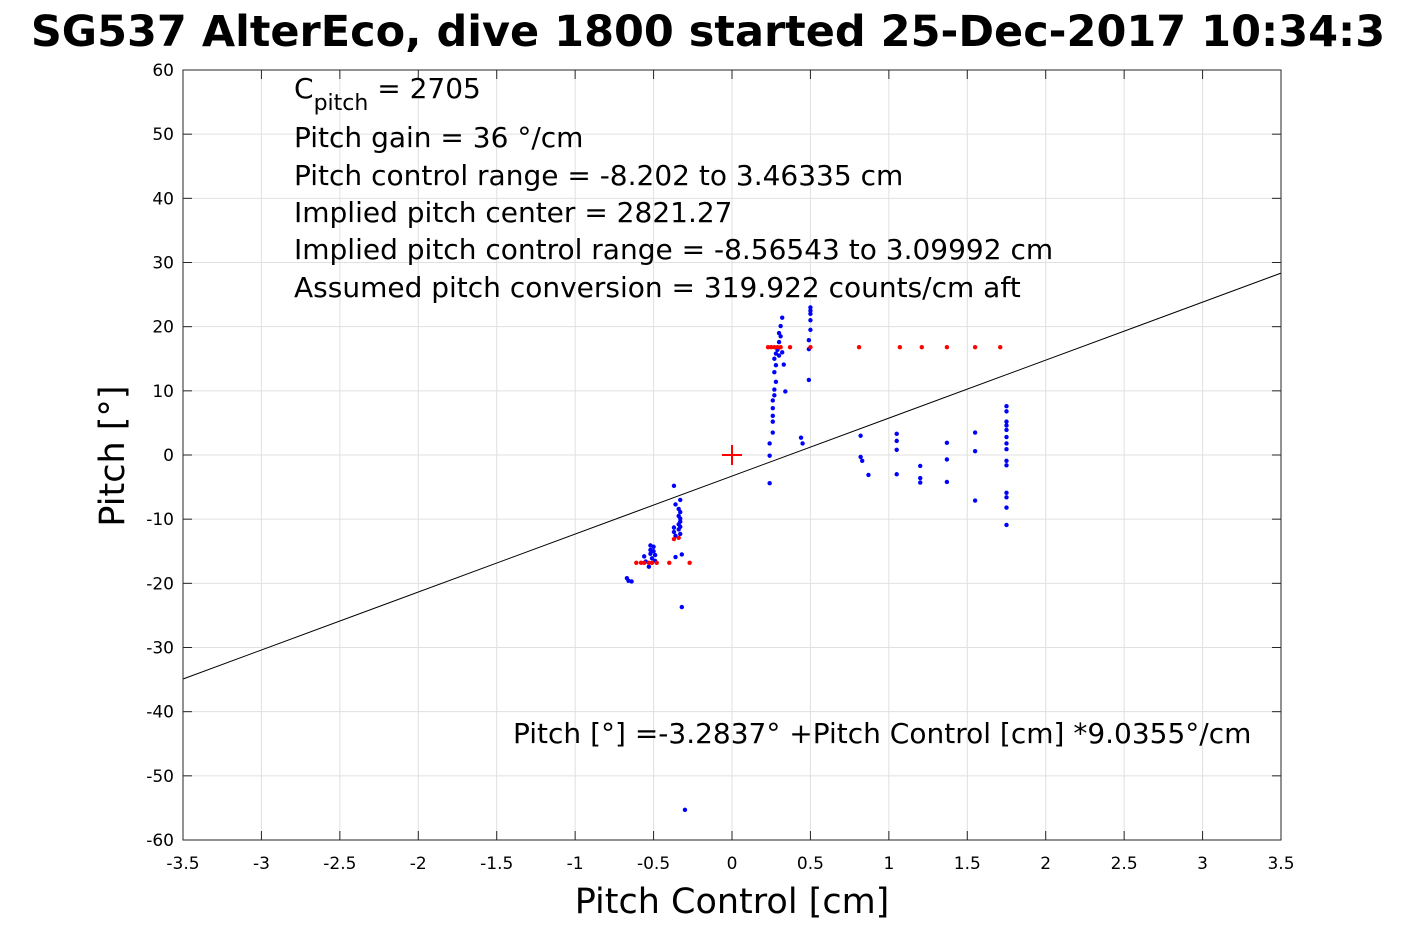 This screenshot has width=1417, height=945. What do you see at coordinates (1124, 864) in the screenshot?
I see `x-tick-label: 2.5` at bounding box center [1124, 864].